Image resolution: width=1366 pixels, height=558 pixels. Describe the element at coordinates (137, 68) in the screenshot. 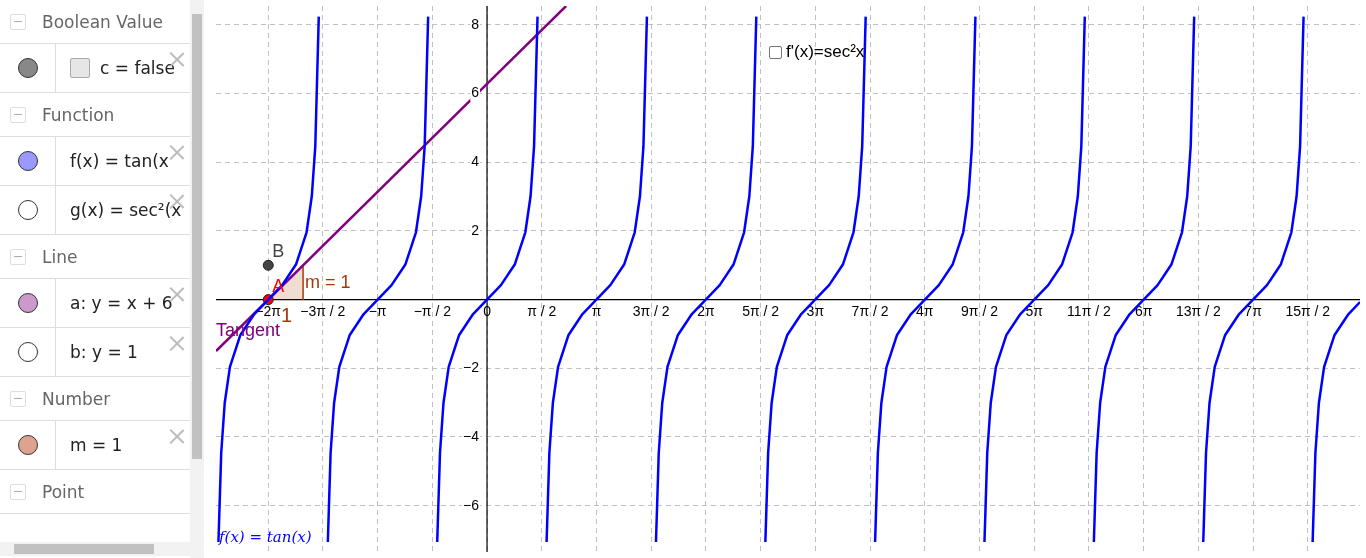

I see `text: c = false` at that location.